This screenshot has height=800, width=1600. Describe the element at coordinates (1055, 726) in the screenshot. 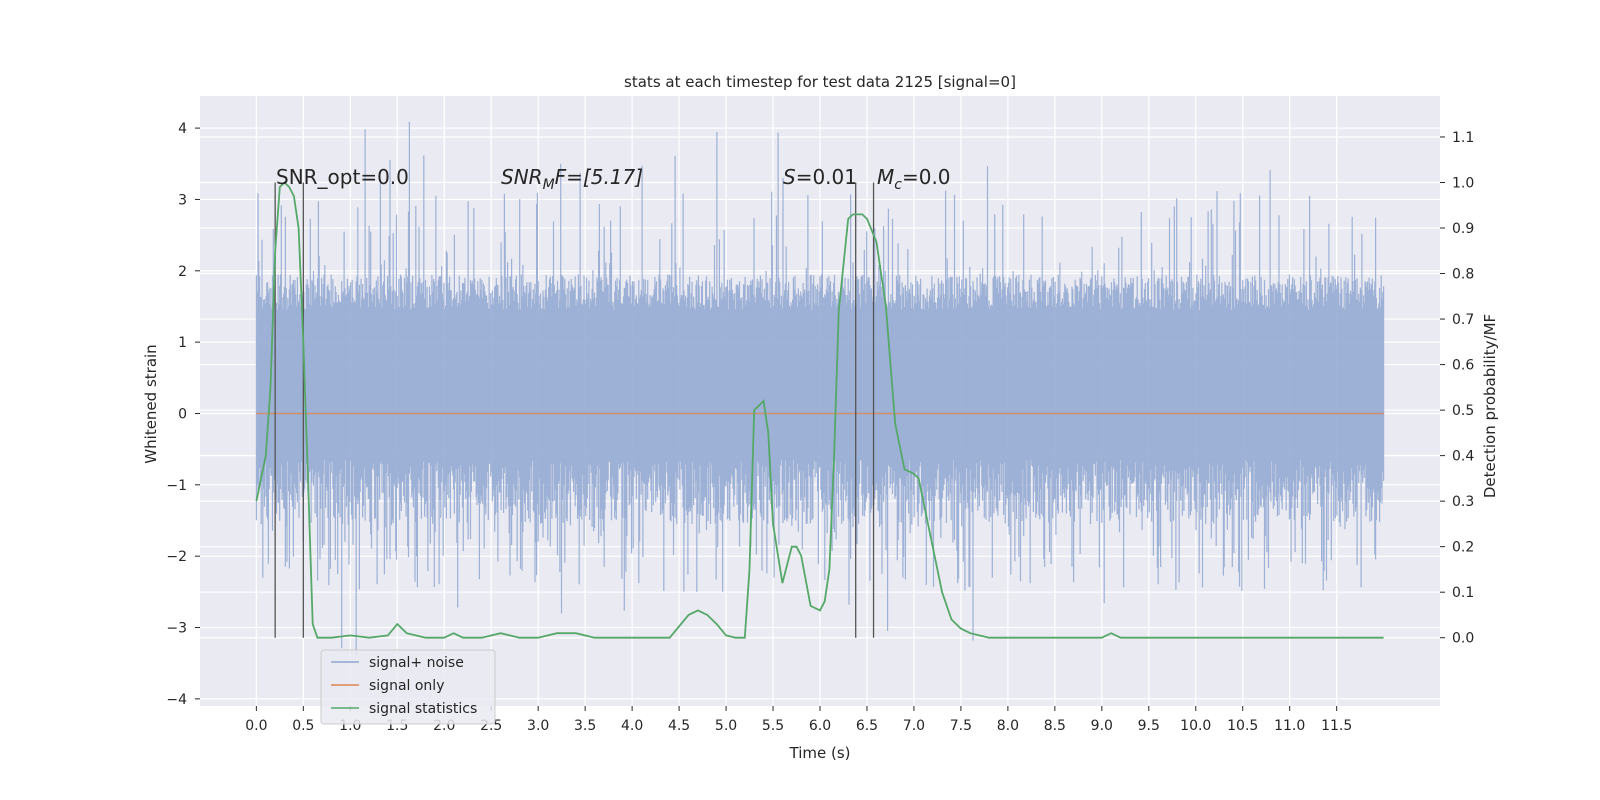

I see `x-tick-label: 8.5` at that location.